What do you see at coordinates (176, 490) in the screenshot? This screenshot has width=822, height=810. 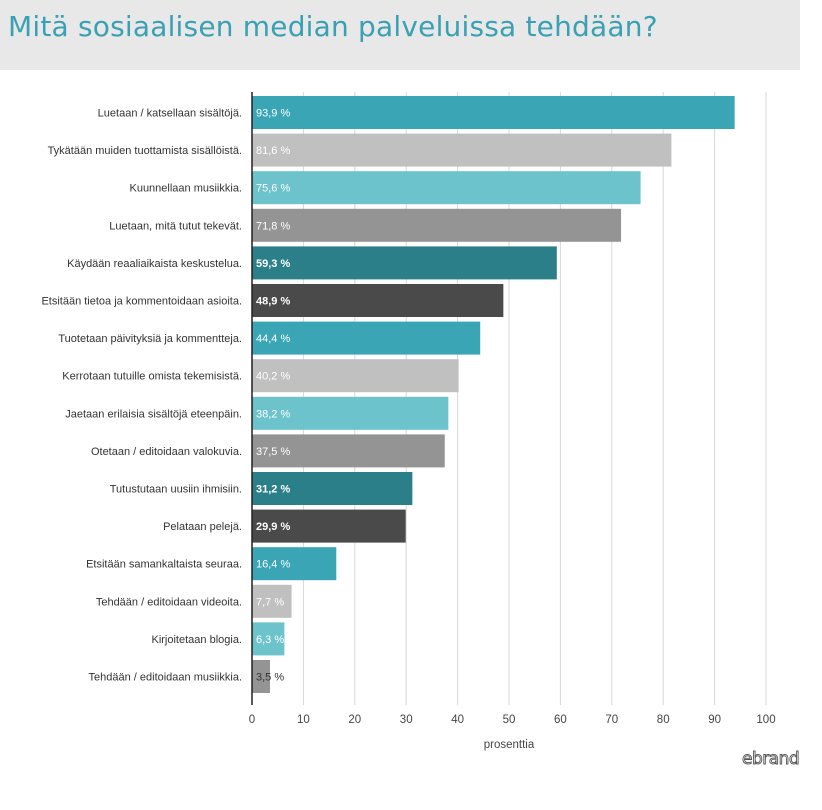 I see `category-label: Tutustutaan uusiin ihmisiin.` at bounding box center [176, 490].